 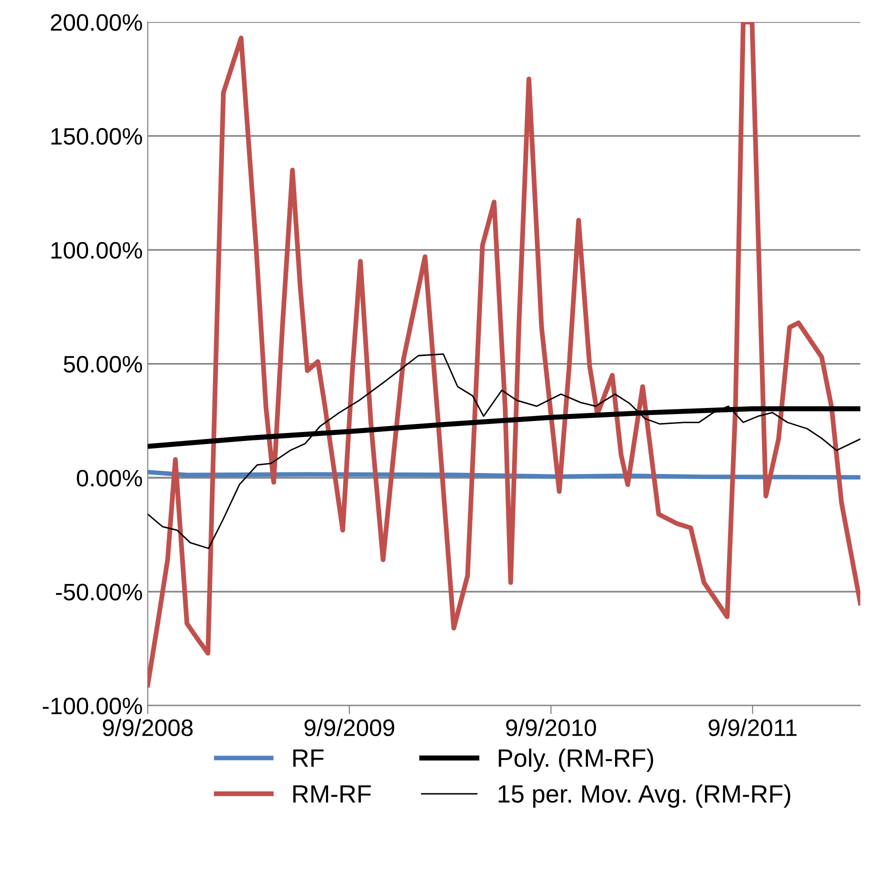 What do you see at coordinates (103, 364) in the screenshot?
I see `y-tick-label: 50.00%` at bounding box center [103, 364].